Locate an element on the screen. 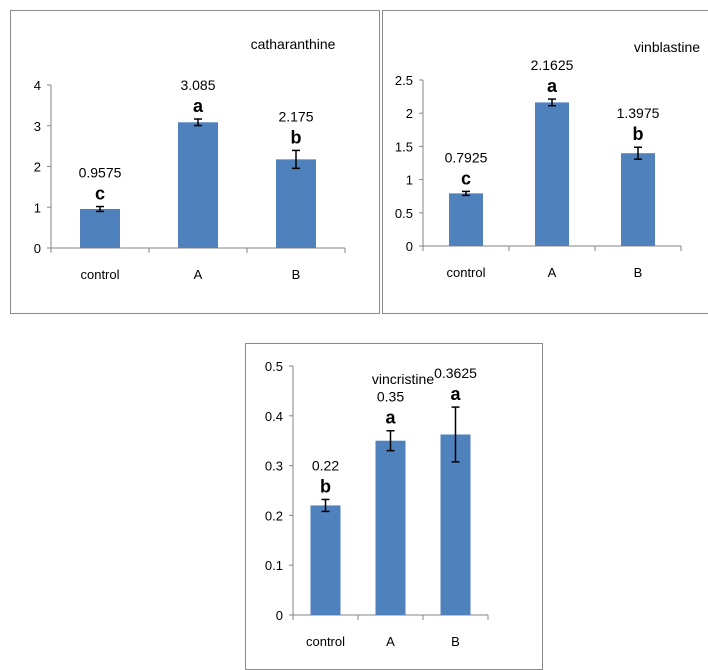 The width and height of the screenshot is (708, 670). data-label: 2.1625 is located at coordinates (552, 65).